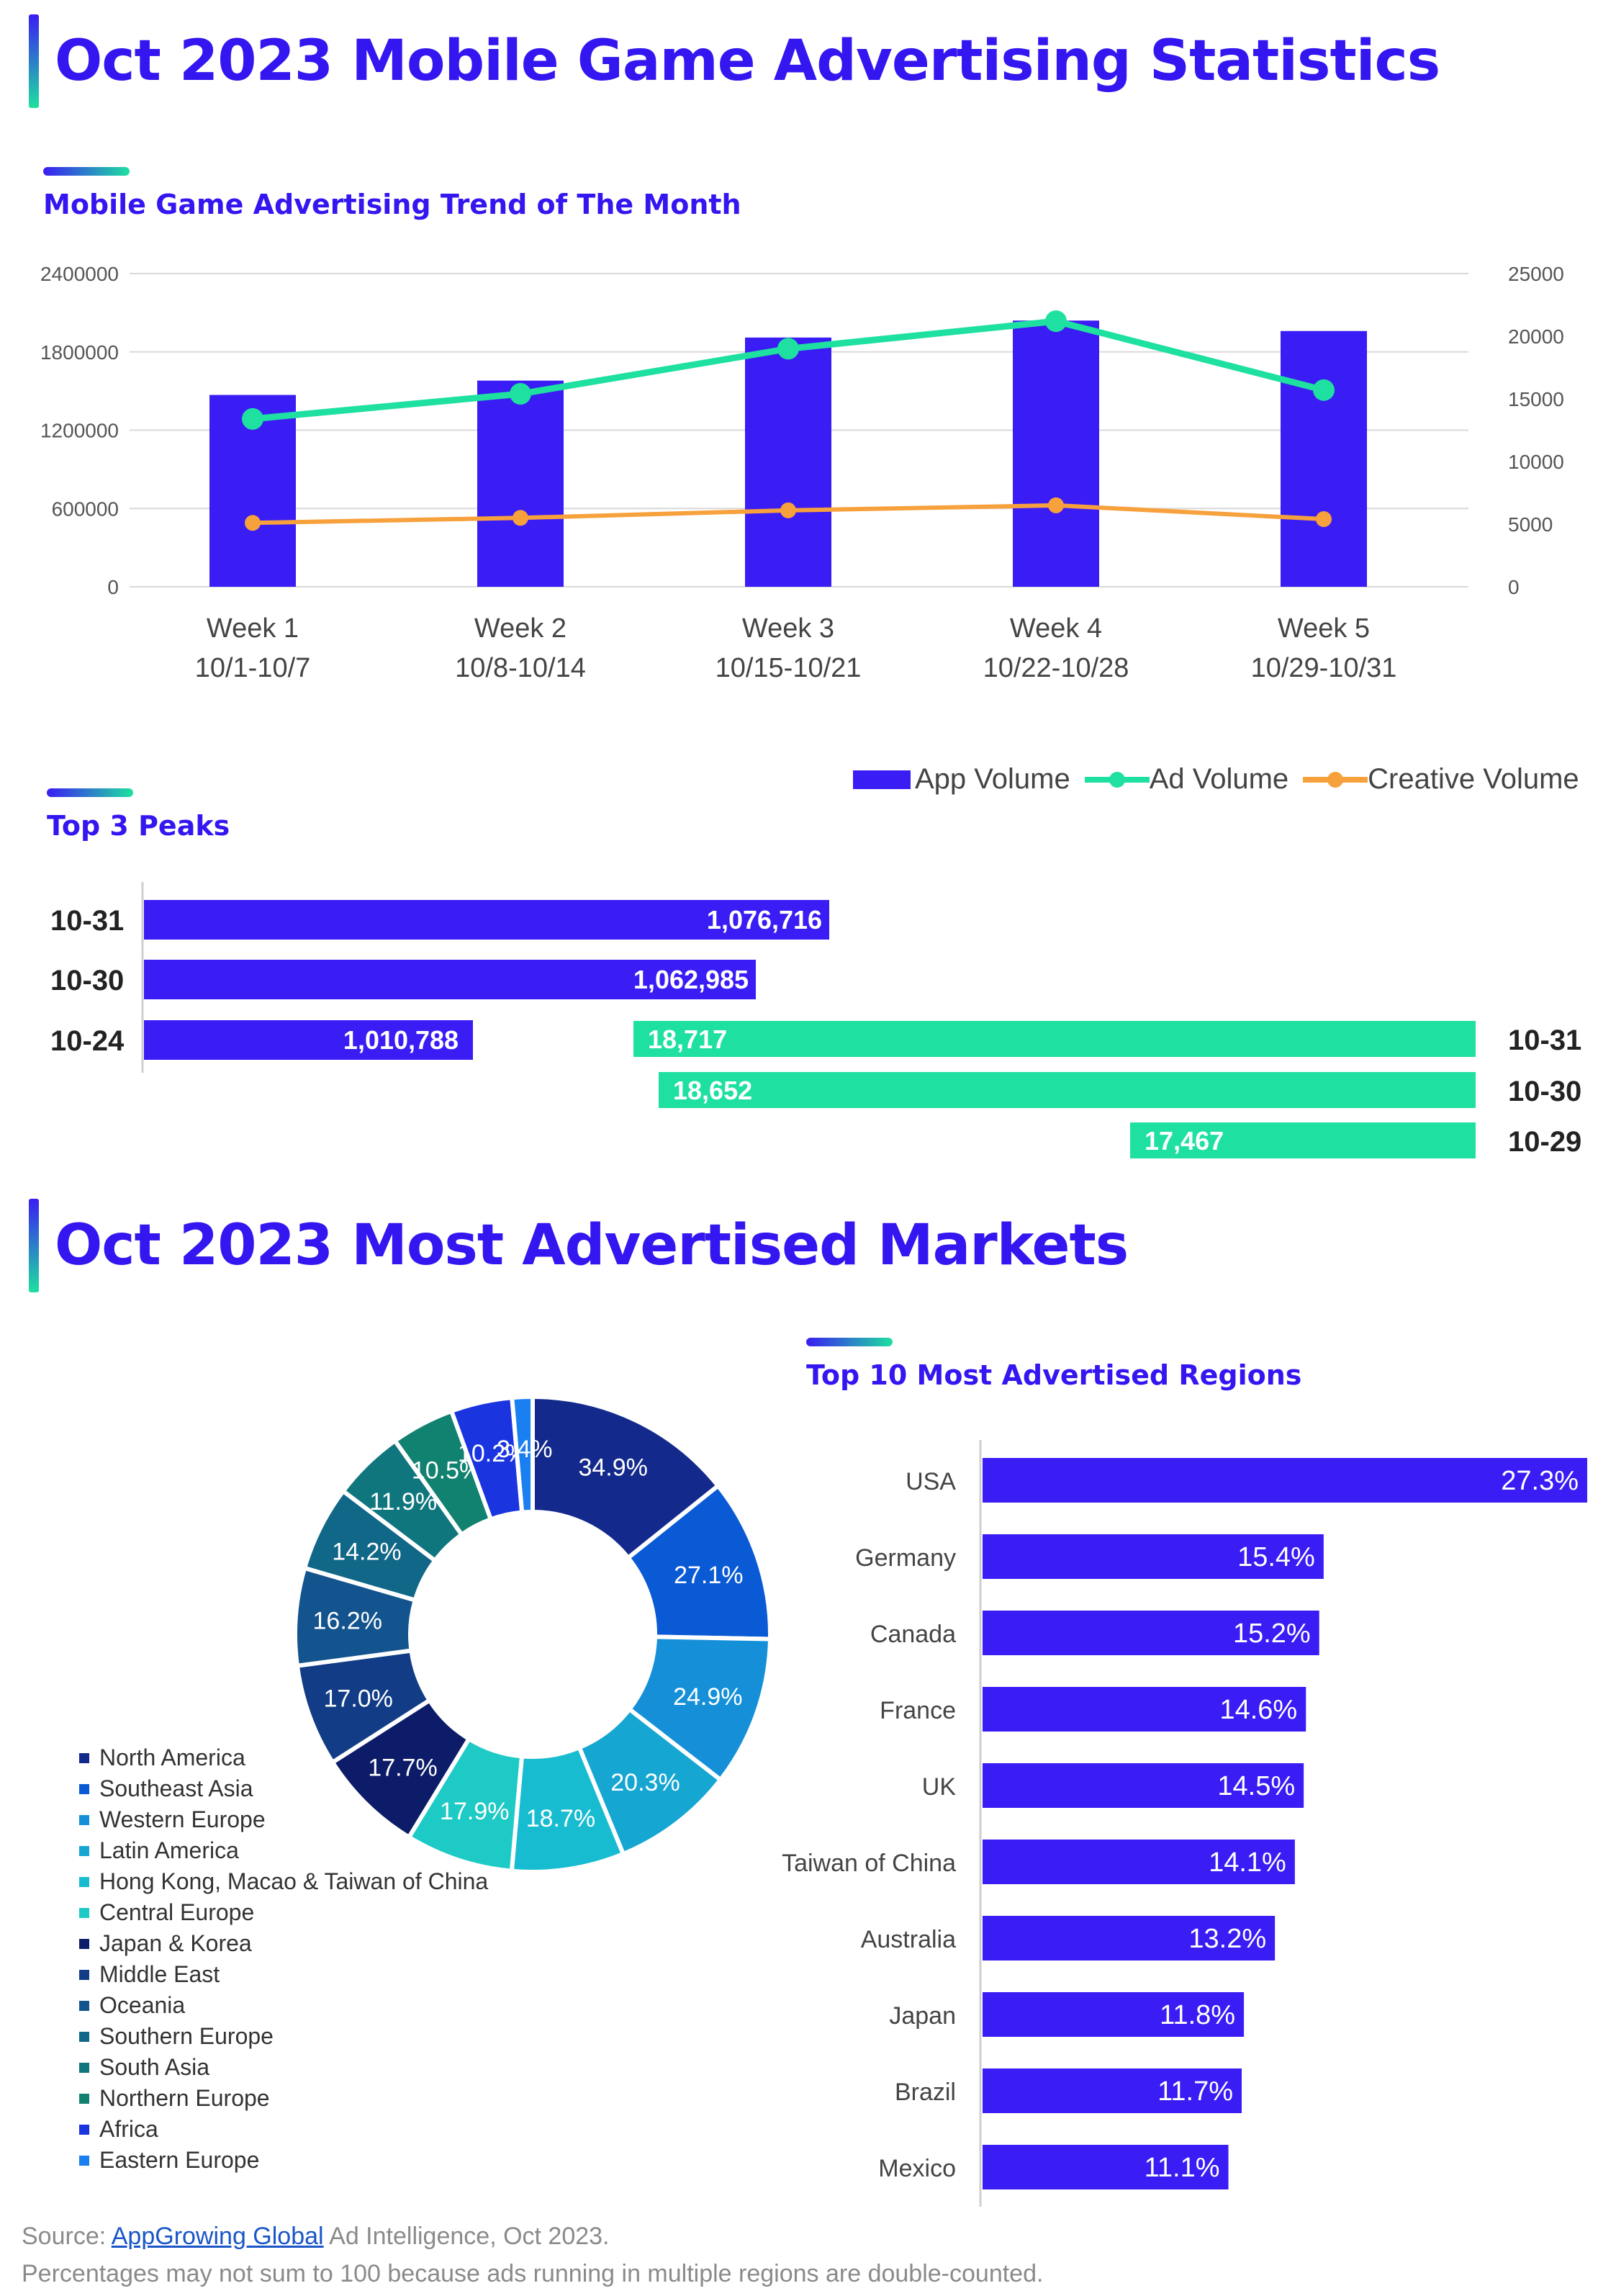 The image size is (1616, 2296). What do you see at coordinates (283, 2161) in the screenshot?
I see `legend-item: Eastern Europe` at bounding box center [283, 2161].